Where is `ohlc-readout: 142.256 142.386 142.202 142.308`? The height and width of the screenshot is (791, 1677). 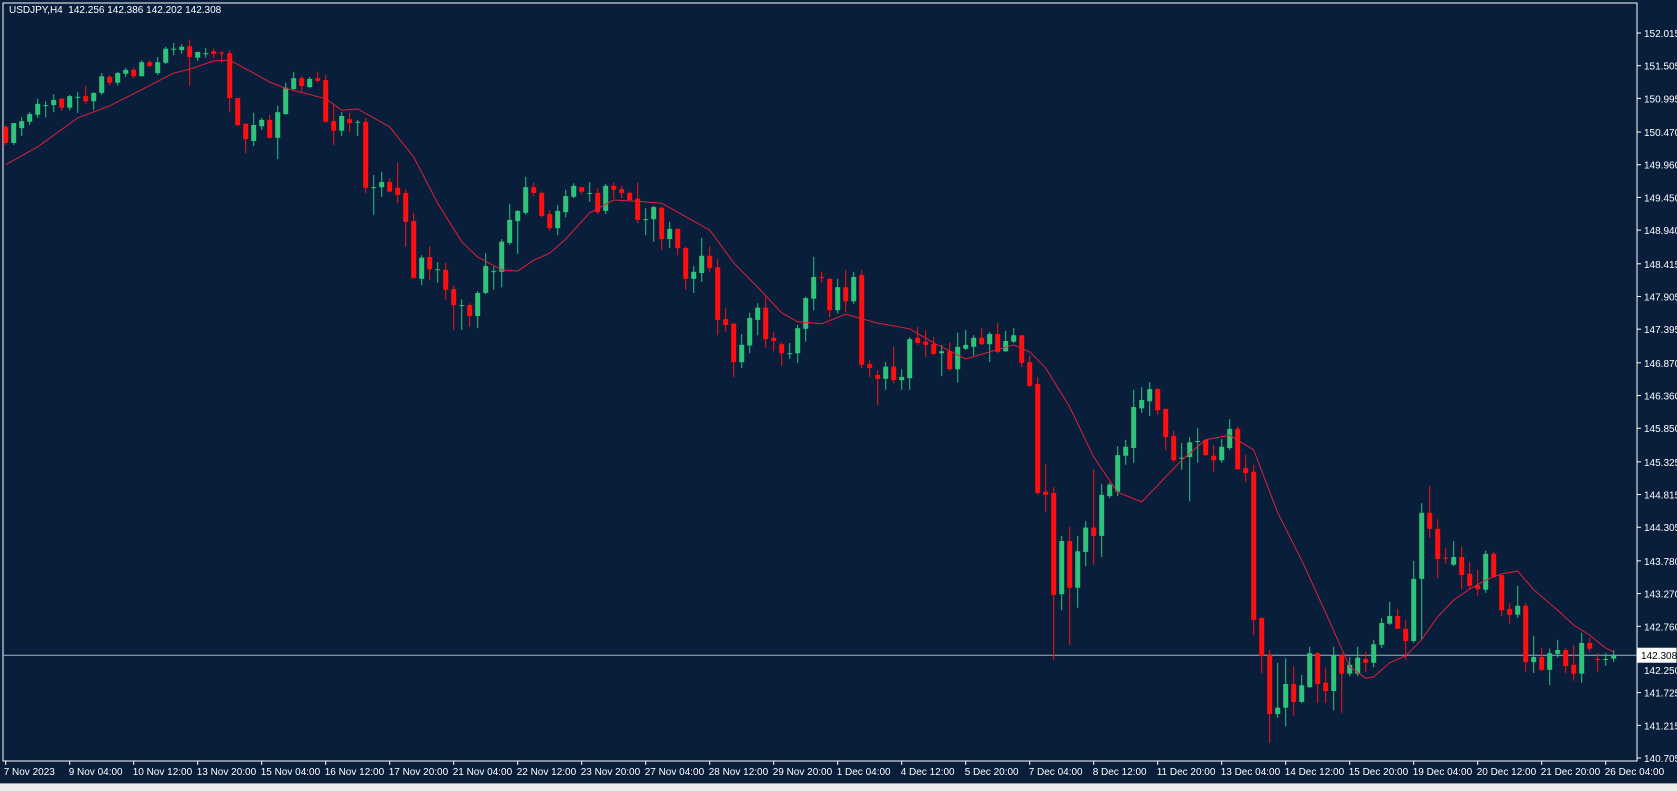 ohlc-readout: 142.256 142.386 142.202 142.308 is located at coordinates (145, 10).